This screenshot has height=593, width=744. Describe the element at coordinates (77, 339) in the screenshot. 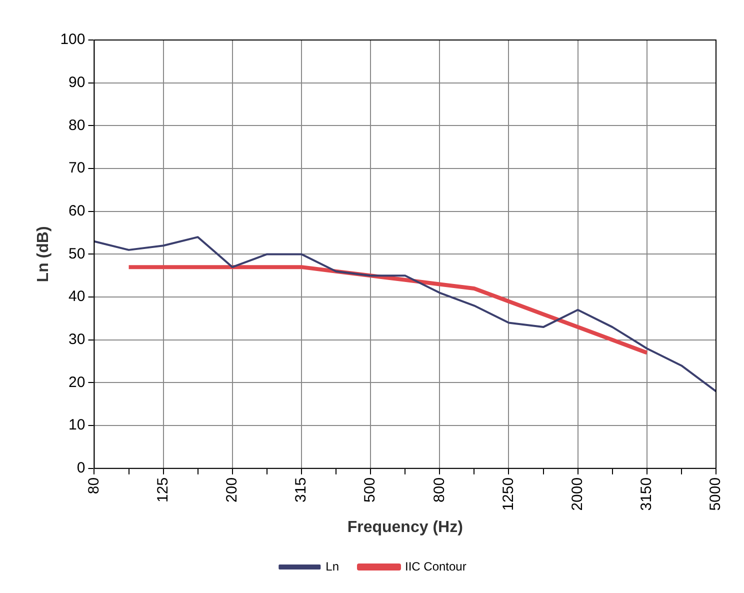

I see `y-tick-label: 30` at that location.